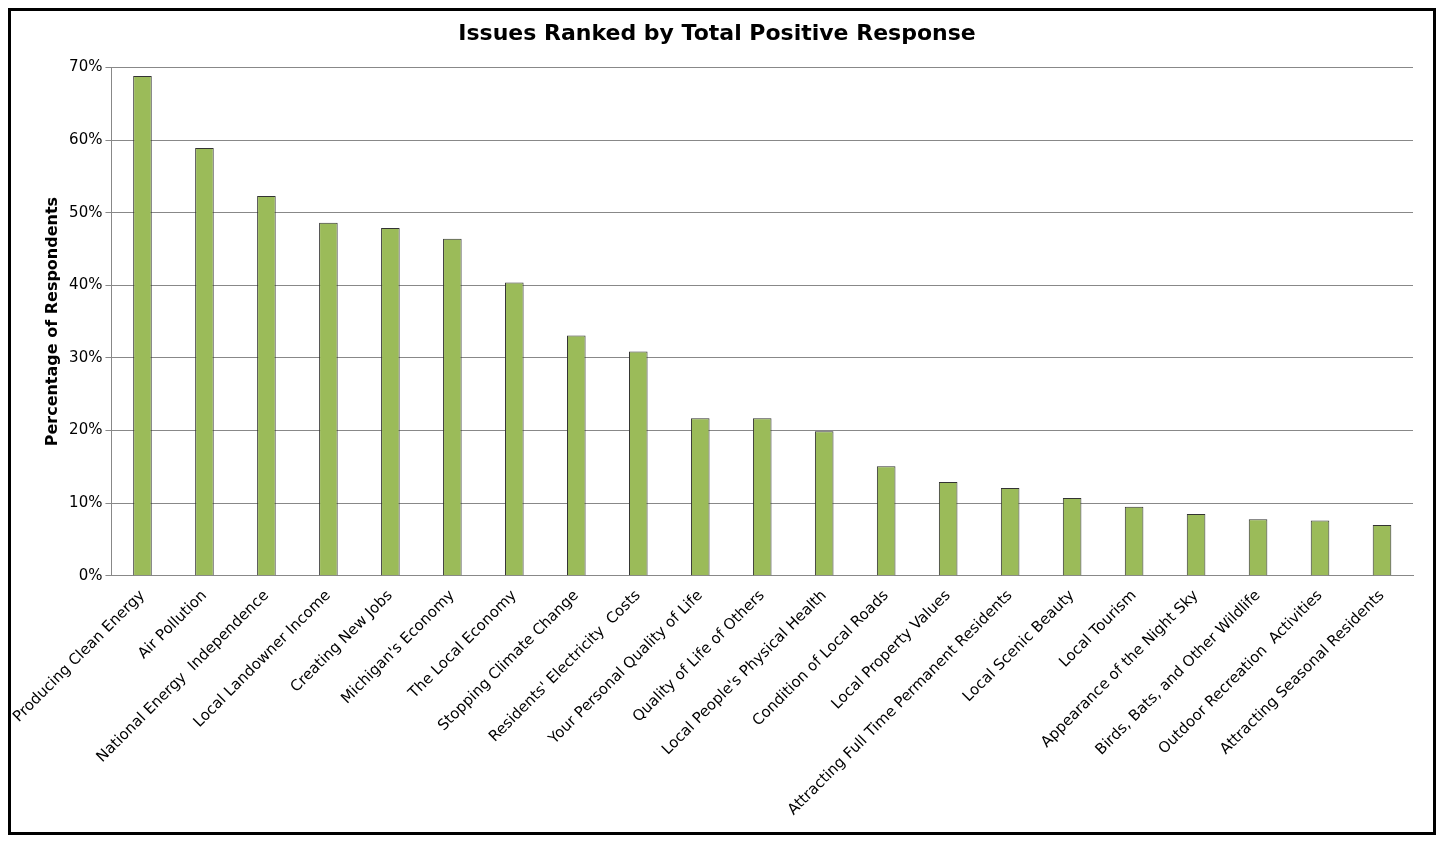 Image resolution: width=1444 pixels, height=843 pixels. I want to click on y-tick-label: 70%, so click(86, 66).